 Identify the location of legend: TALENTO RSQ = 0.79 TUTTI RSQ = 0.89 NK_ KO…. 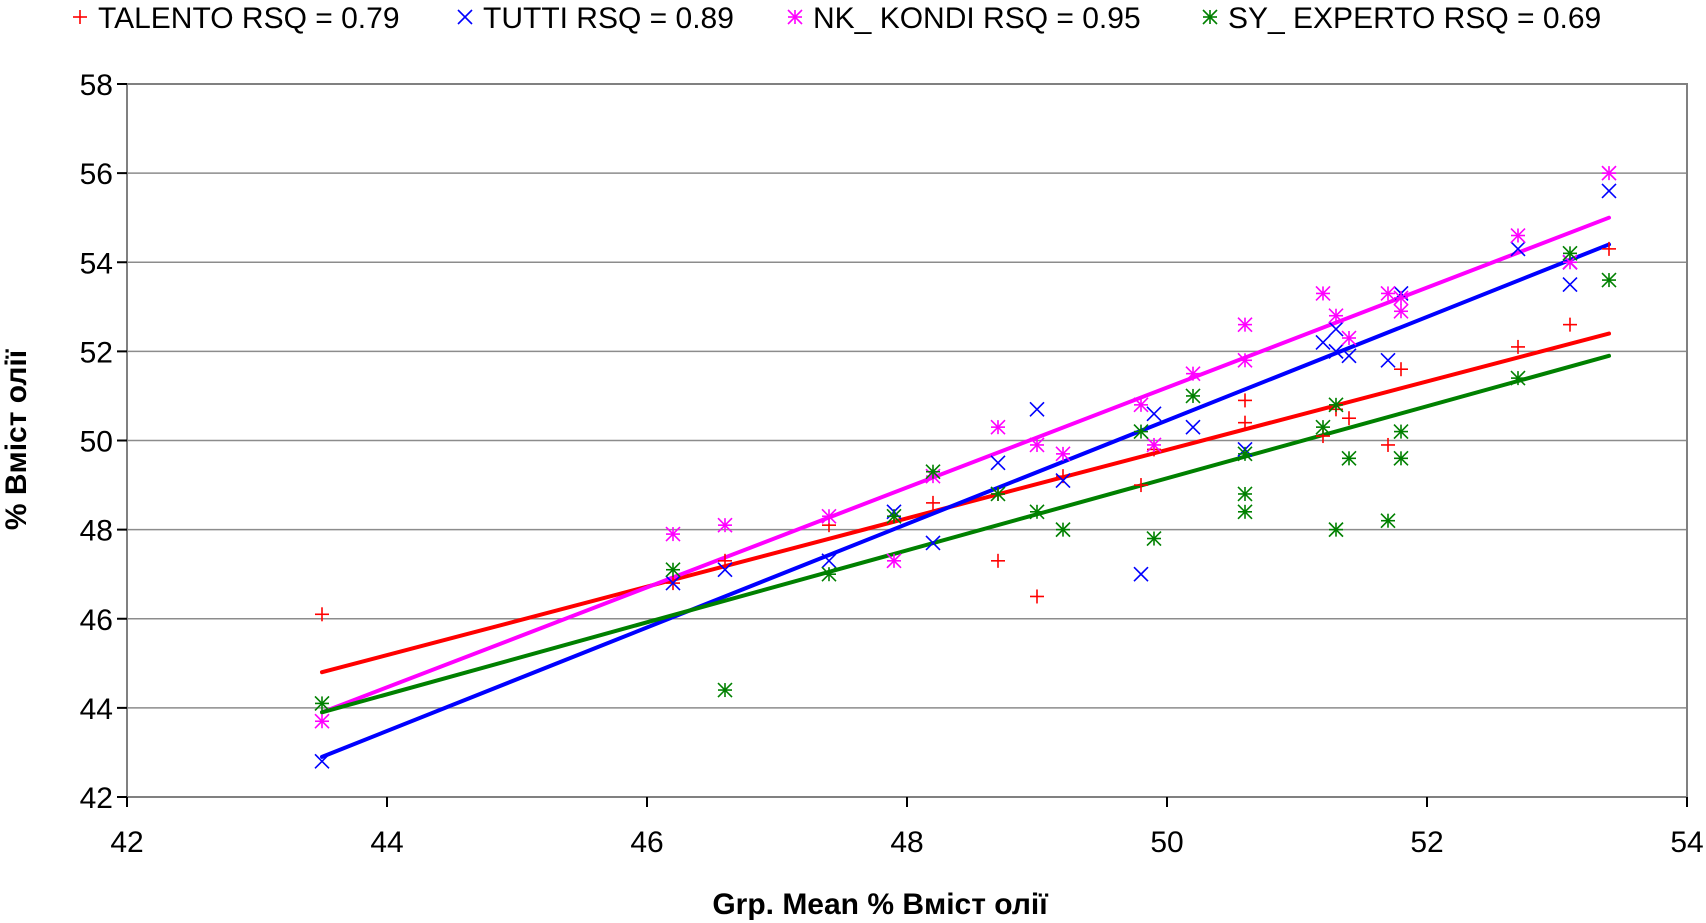
(837, 18).